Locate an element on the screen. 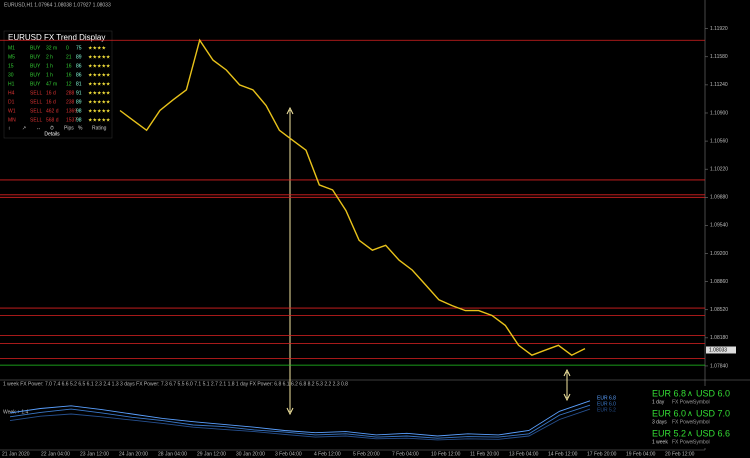 This screenshot has height=458, width=750. panel-cell: 75 is located at coordinates (79, 48).